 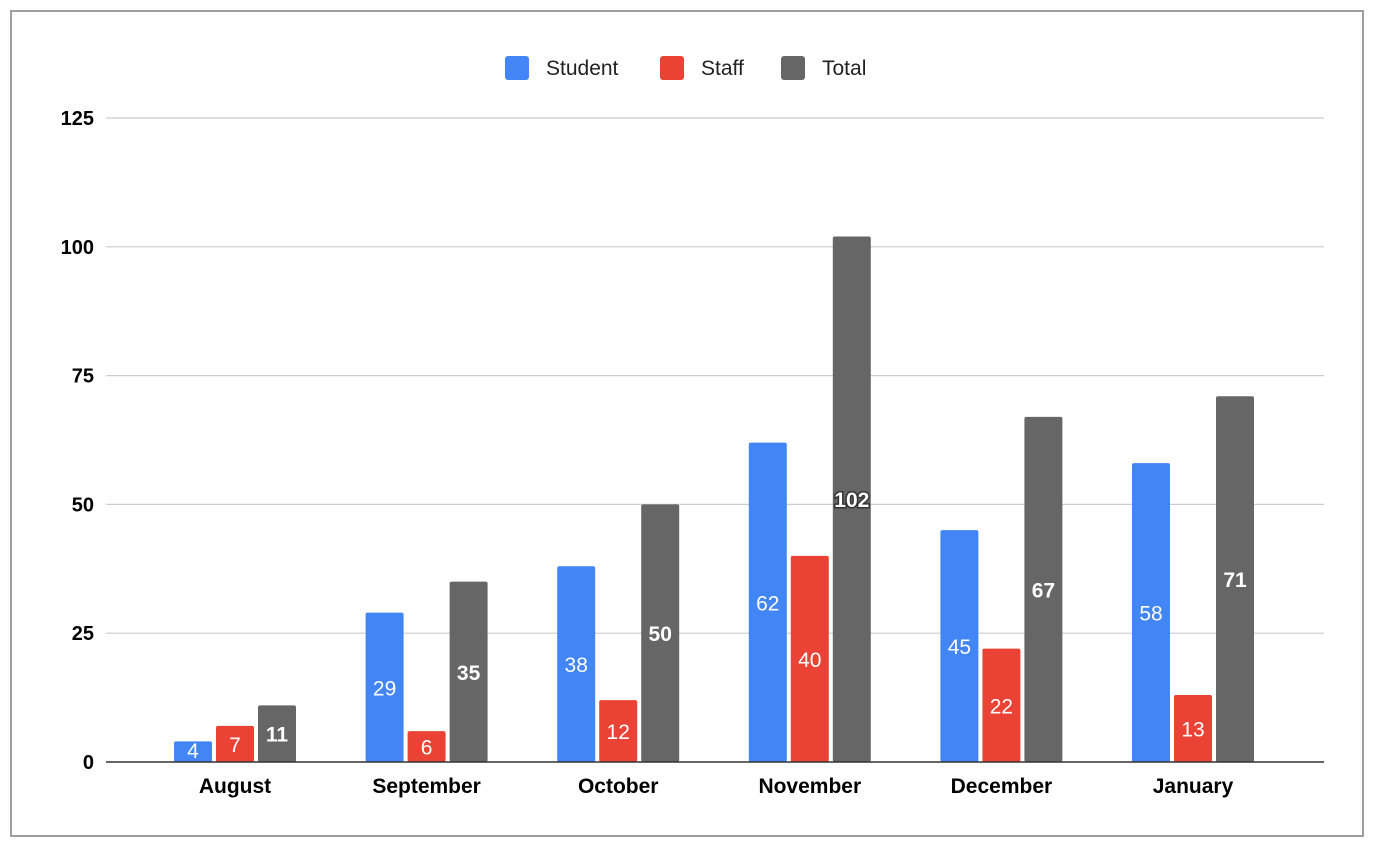 I want to click on legend-label-total: Total, so click(x=844, y=68).